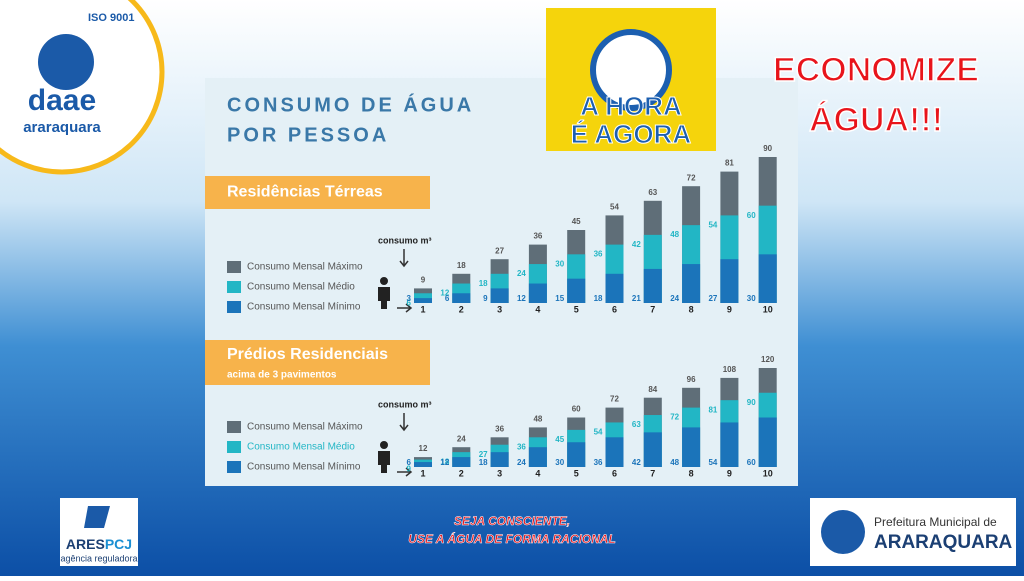  Describe the element at coordinates (85, 544) in the screenshot. I see `ares-name-a: ARES` at that location.